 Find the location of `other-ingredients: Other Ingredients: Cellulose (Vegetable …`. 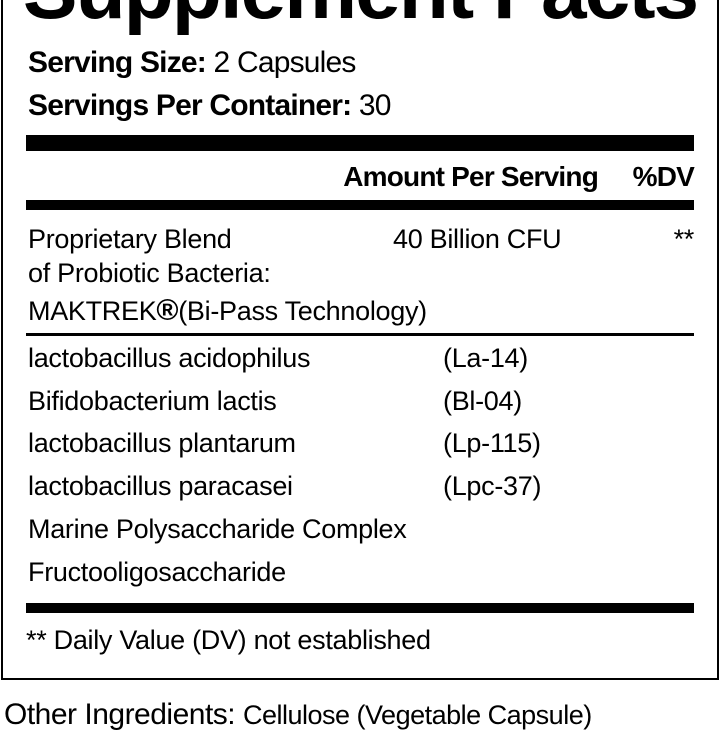

other-ingredients: Other Ingredients: Cellulose (Vegetable … is located at coordinates (298, 715).